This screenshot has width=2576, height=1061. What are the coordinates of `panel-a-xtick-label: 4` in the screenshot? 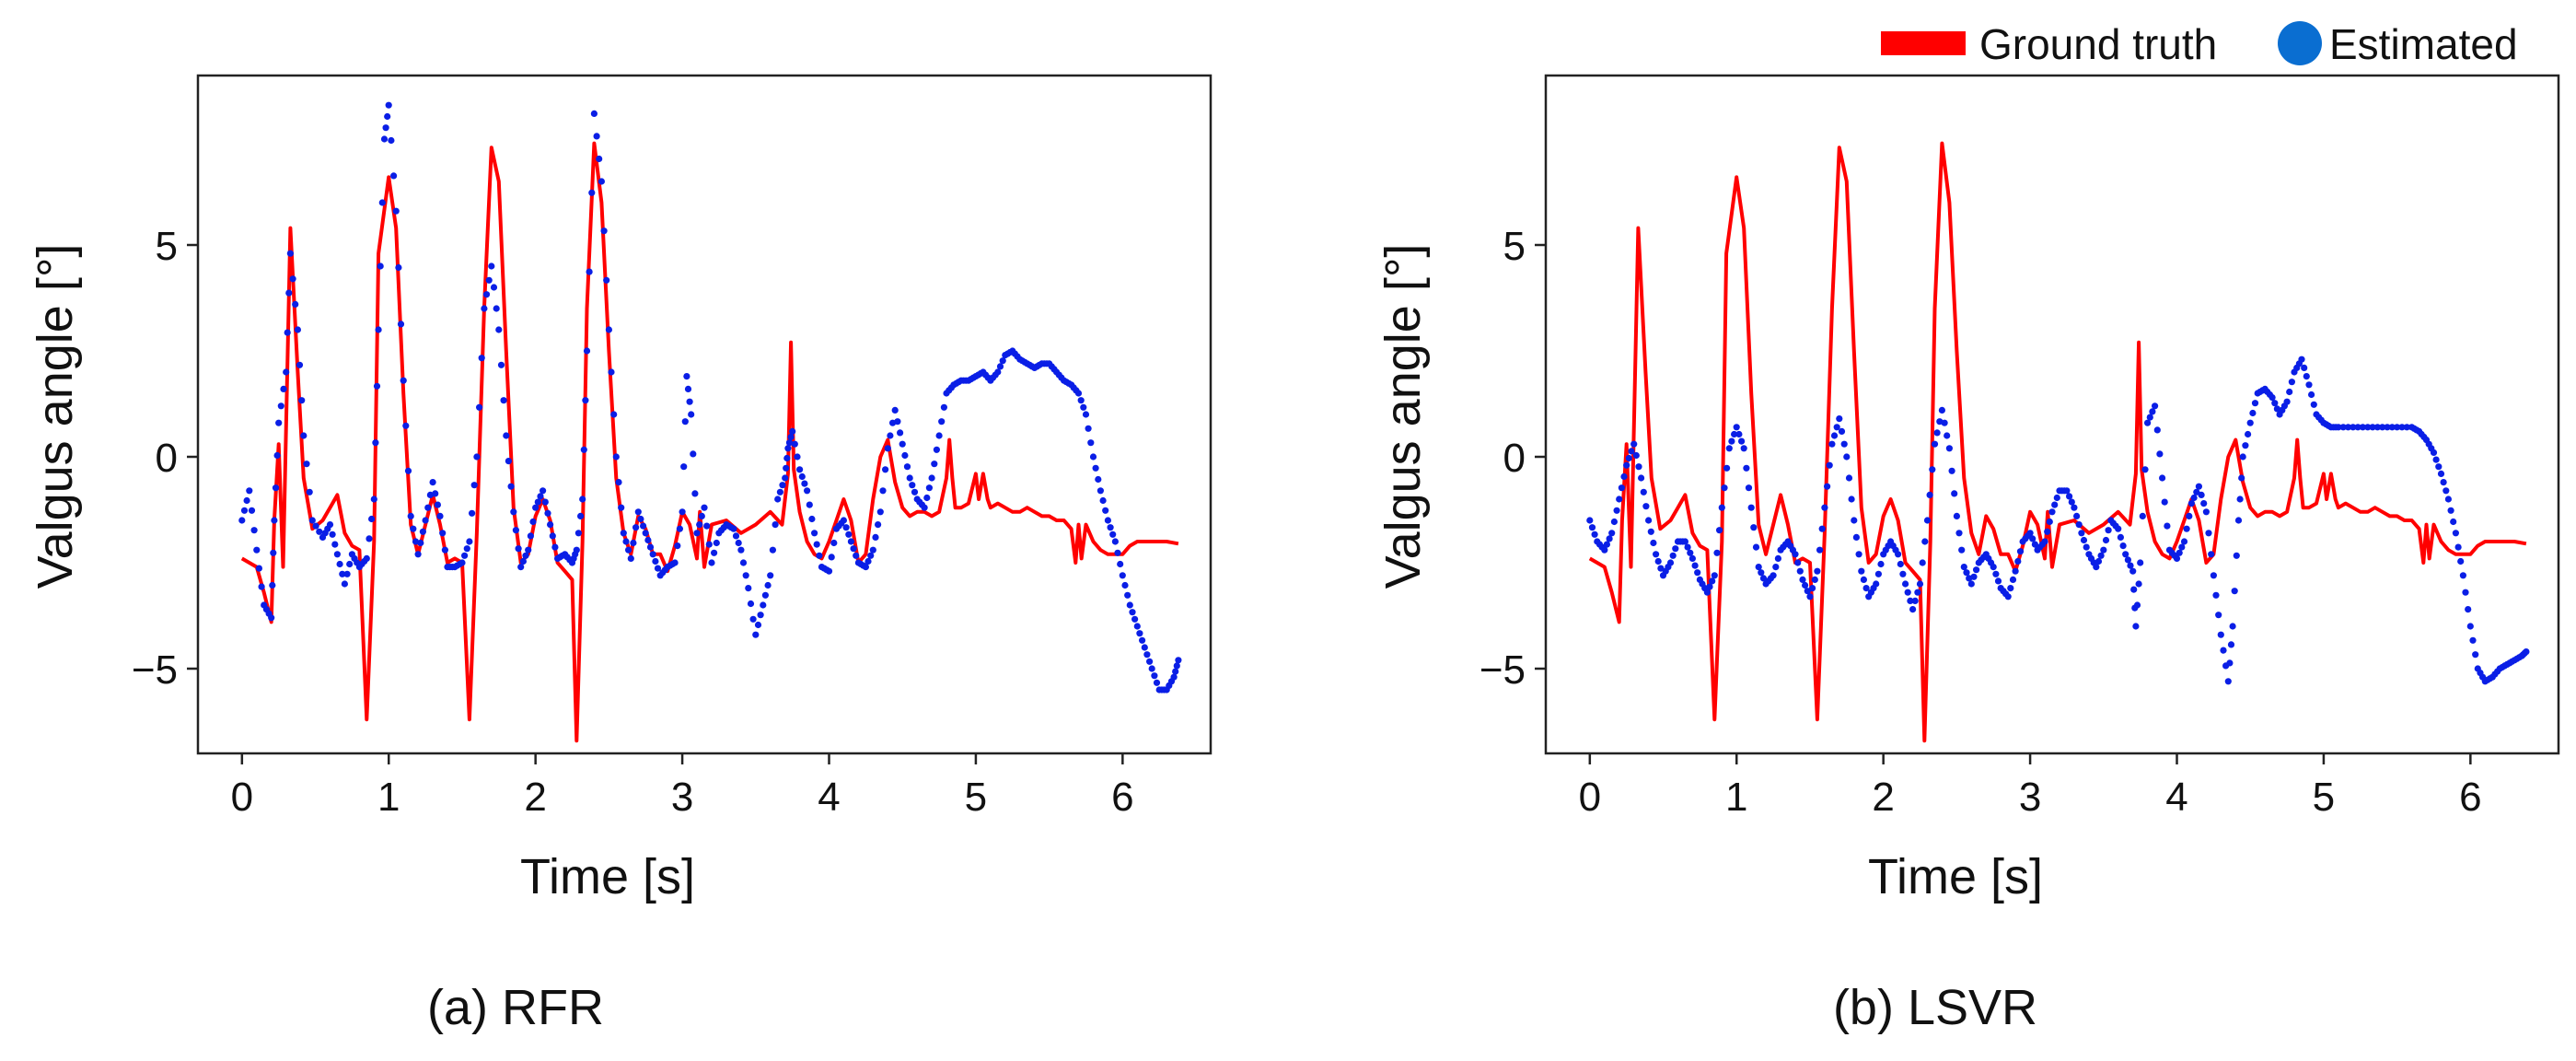 It's located at (829, 797).